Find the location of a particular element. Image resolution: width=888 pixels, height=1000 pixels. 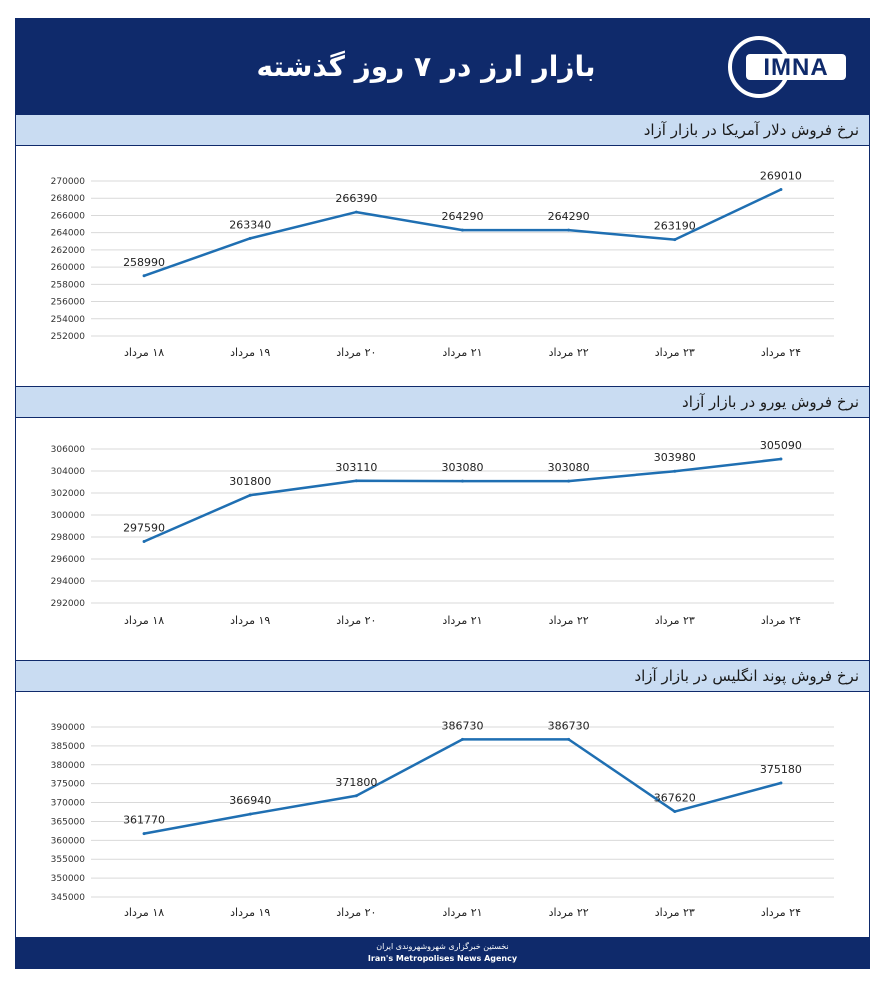

y-tick-label: 370000 is located at coordinates (68, 804).